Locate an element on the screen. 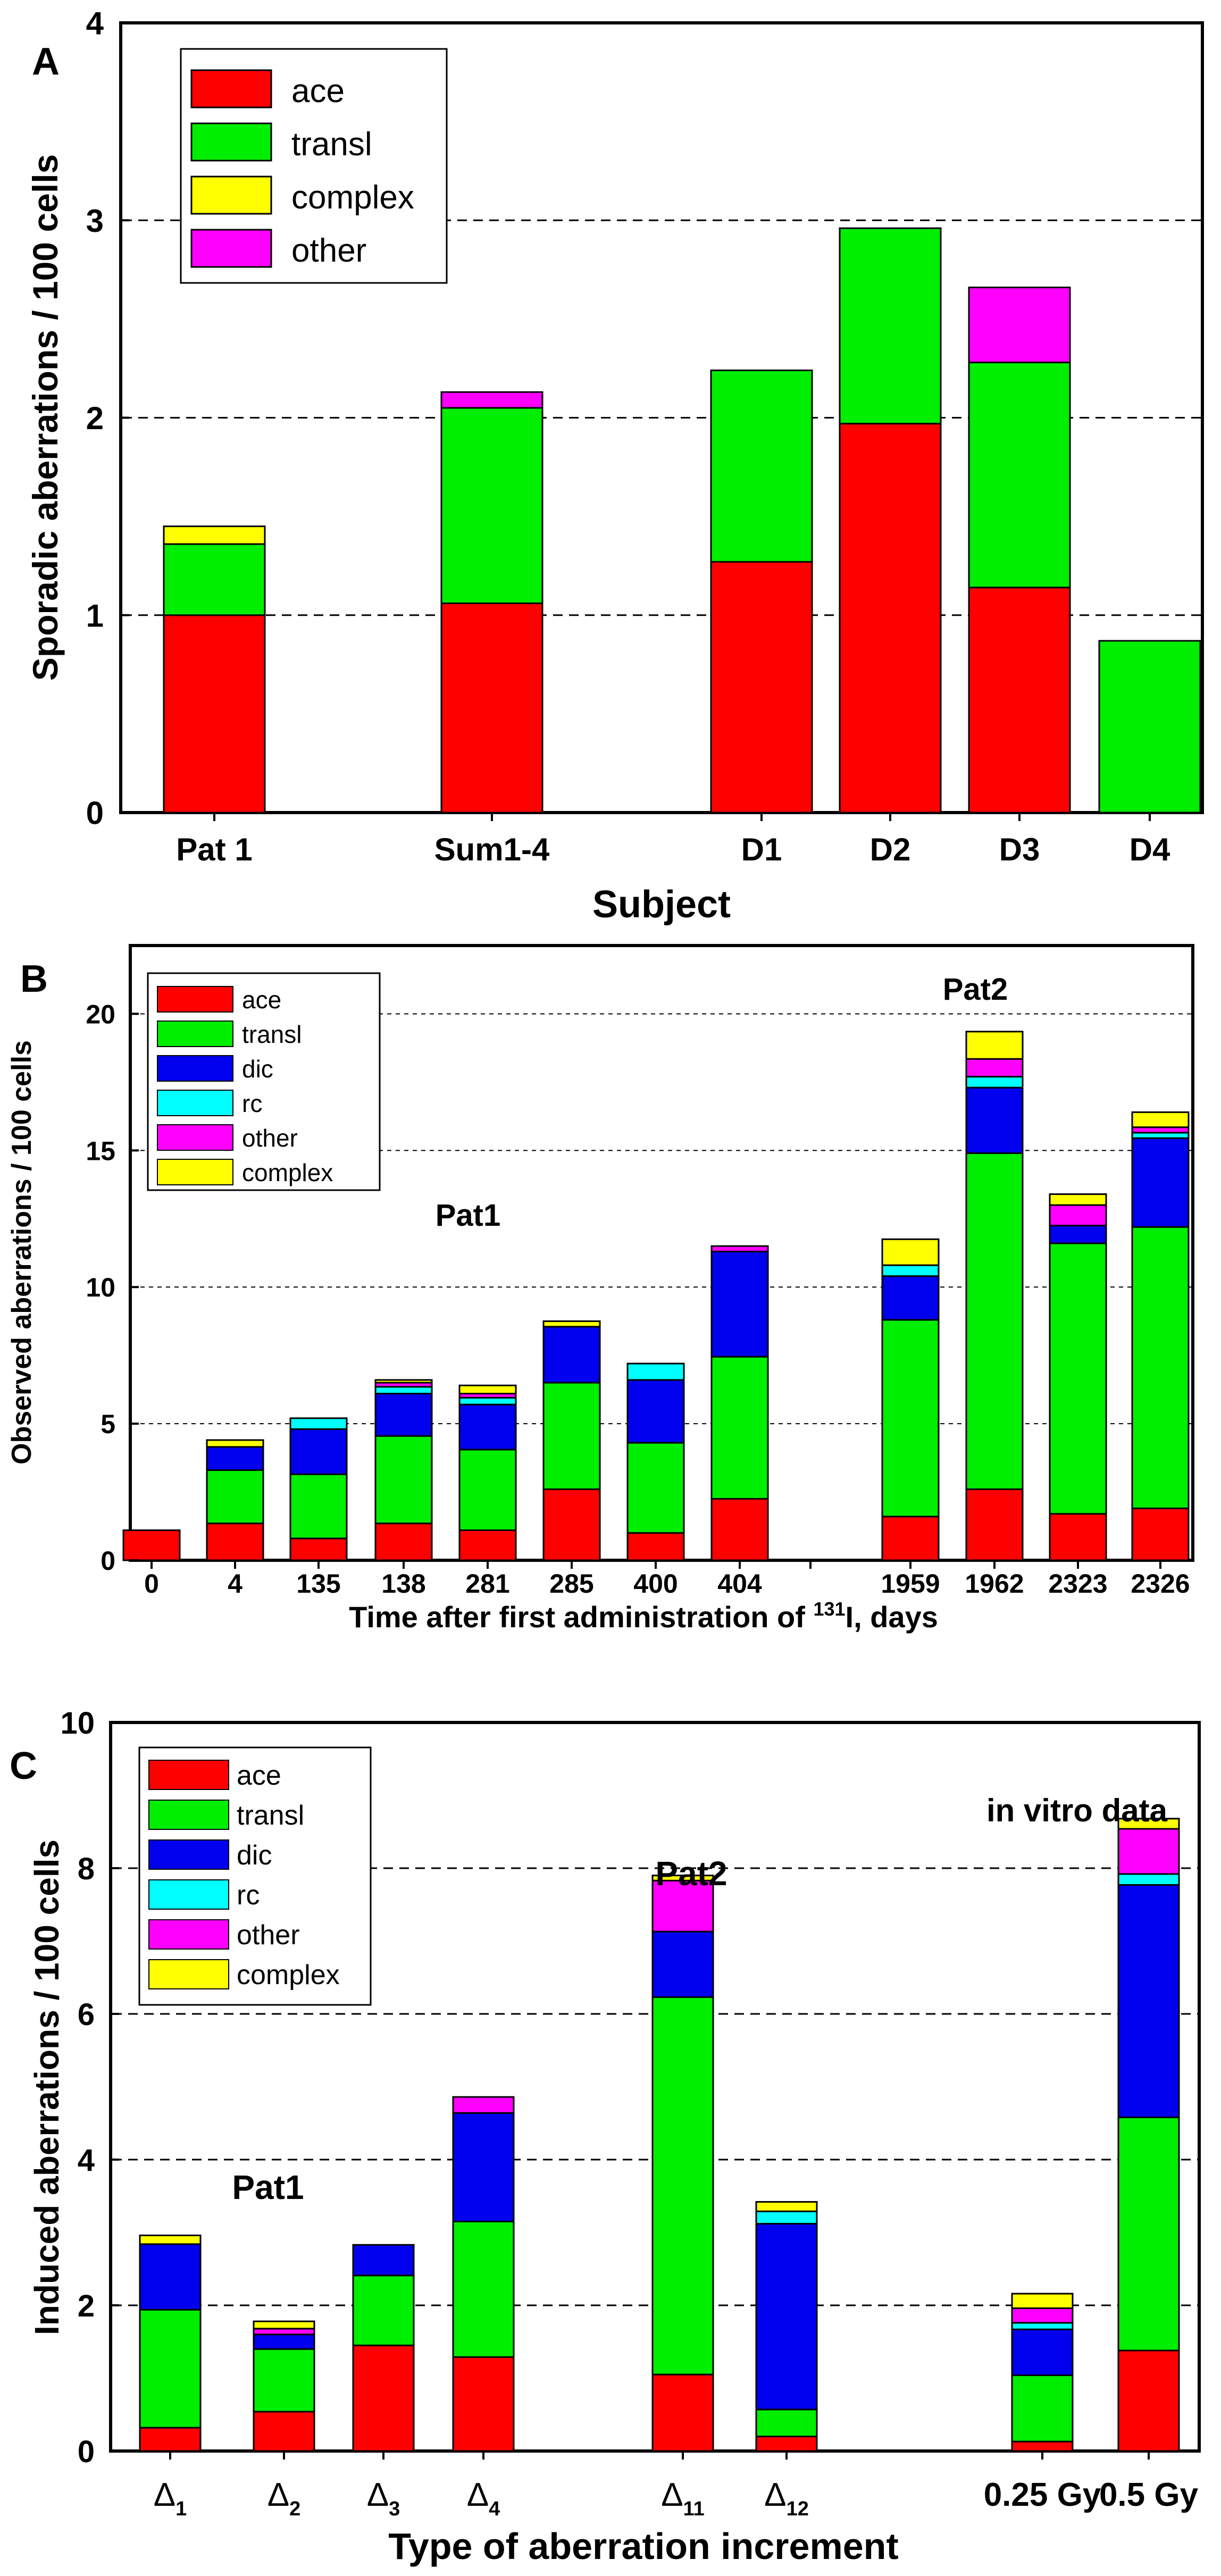 Image resolution: width=1221 pixels, height=2576 pixels. panel-a-legend-label-complex: complex is located at coordinates (352, 197).